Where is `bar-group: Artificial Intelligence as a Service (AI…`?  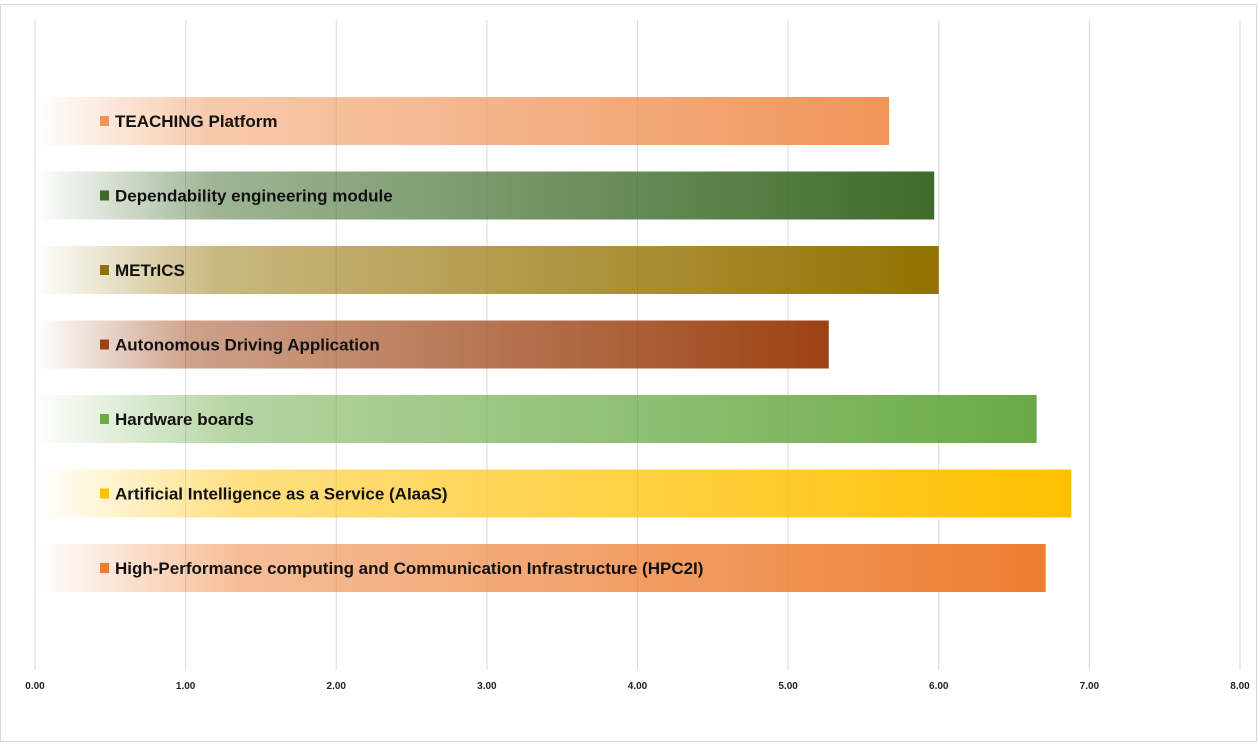
bar-group: Artificial Intelligence as a Service (AI… is located at coordinates (553, 493).